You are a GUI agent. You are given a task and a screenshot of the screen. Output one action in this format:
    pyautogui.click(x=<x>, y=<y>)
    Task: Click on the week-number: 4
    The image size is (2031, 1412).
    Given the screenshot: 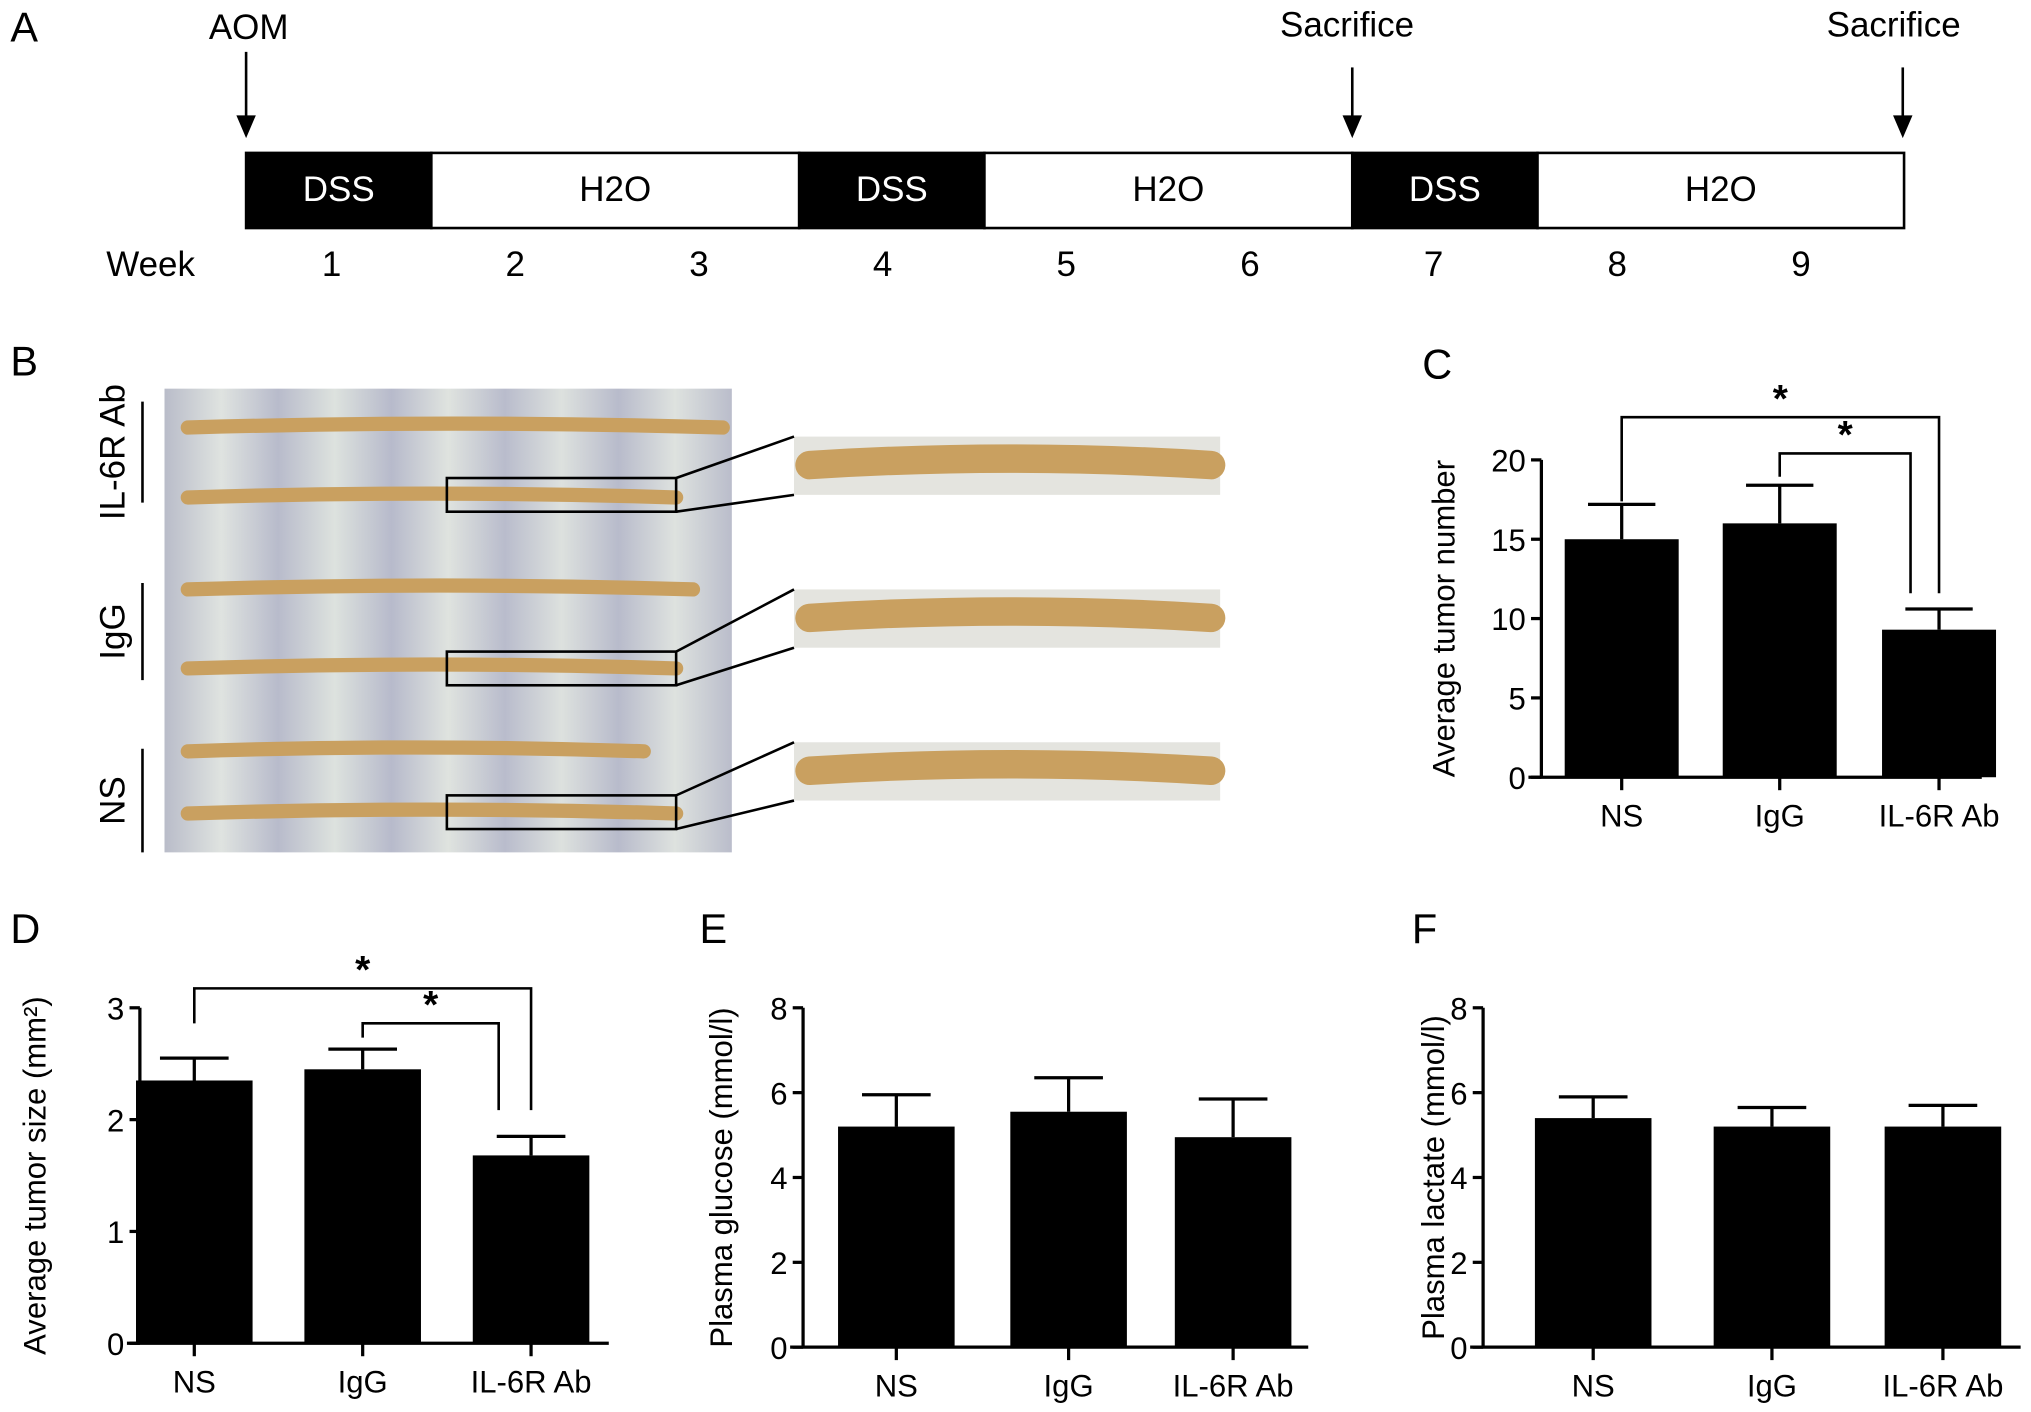 What is the action you would take?
    pyautogui.click(x=882, y=264)
    